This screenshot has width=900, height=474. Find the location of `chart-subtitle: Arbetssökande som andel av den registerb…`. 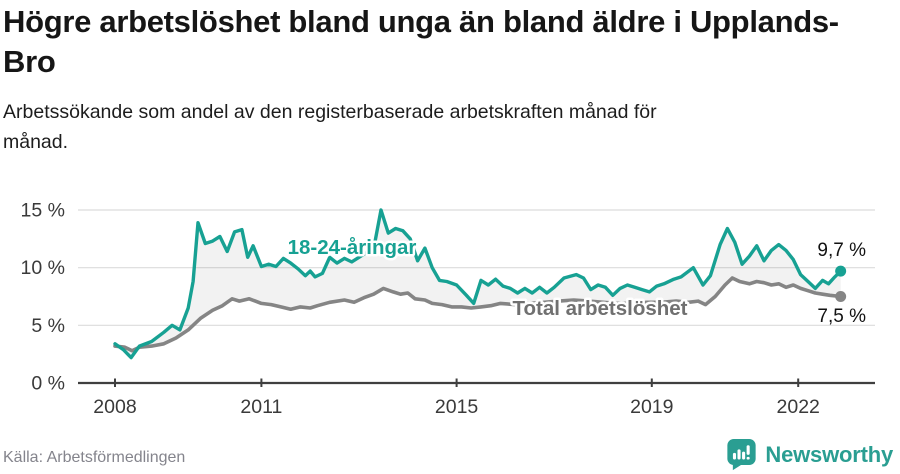

chart-subtitle: Arbetssökande som andel av den registerb… is located at coordinates (330, 127).